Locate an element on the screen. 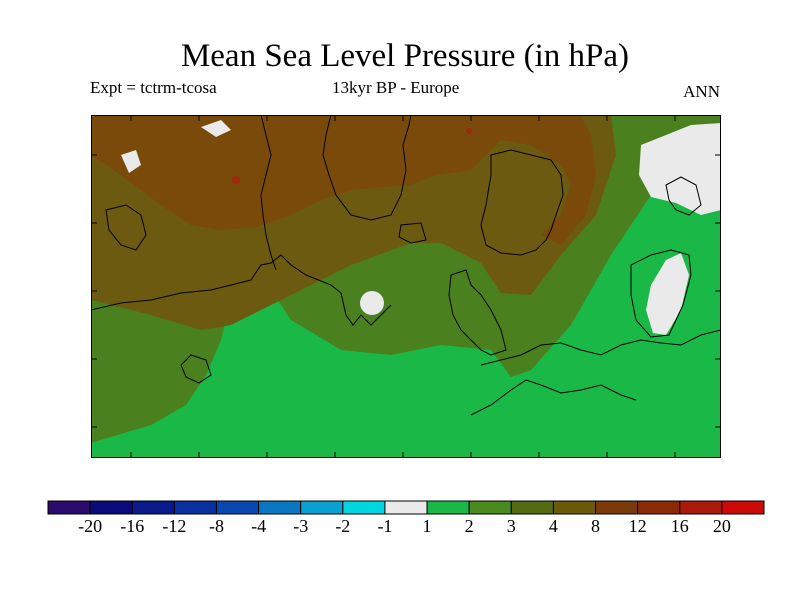 The width and height of the screenshot is (800, 600). legend-tick-label: 8 is located at coordinates (596, 526).